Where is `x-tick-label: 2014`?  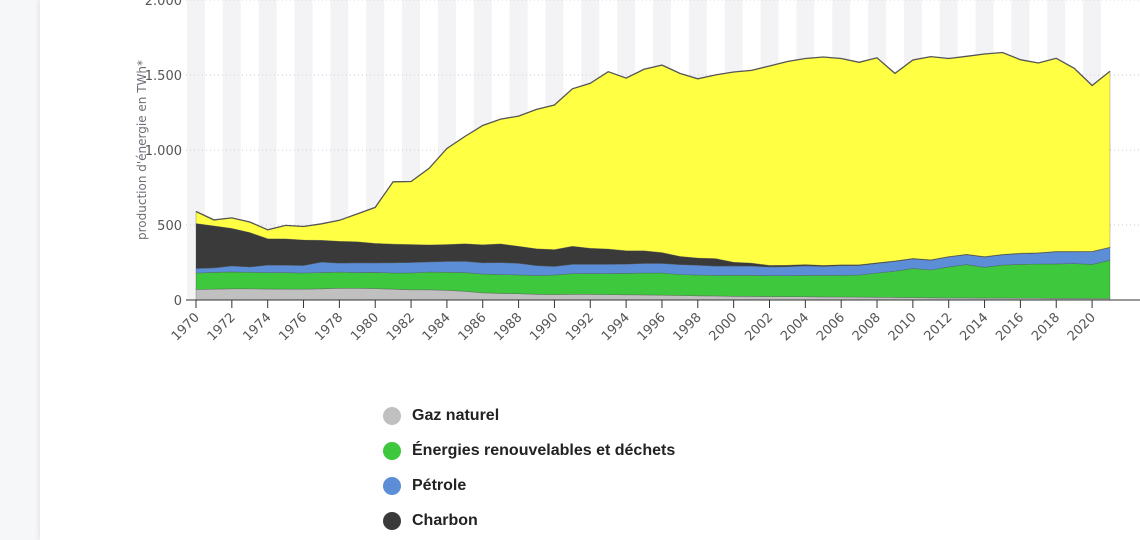
x-tick-label: 2014 is located at coordinates (974, 327).